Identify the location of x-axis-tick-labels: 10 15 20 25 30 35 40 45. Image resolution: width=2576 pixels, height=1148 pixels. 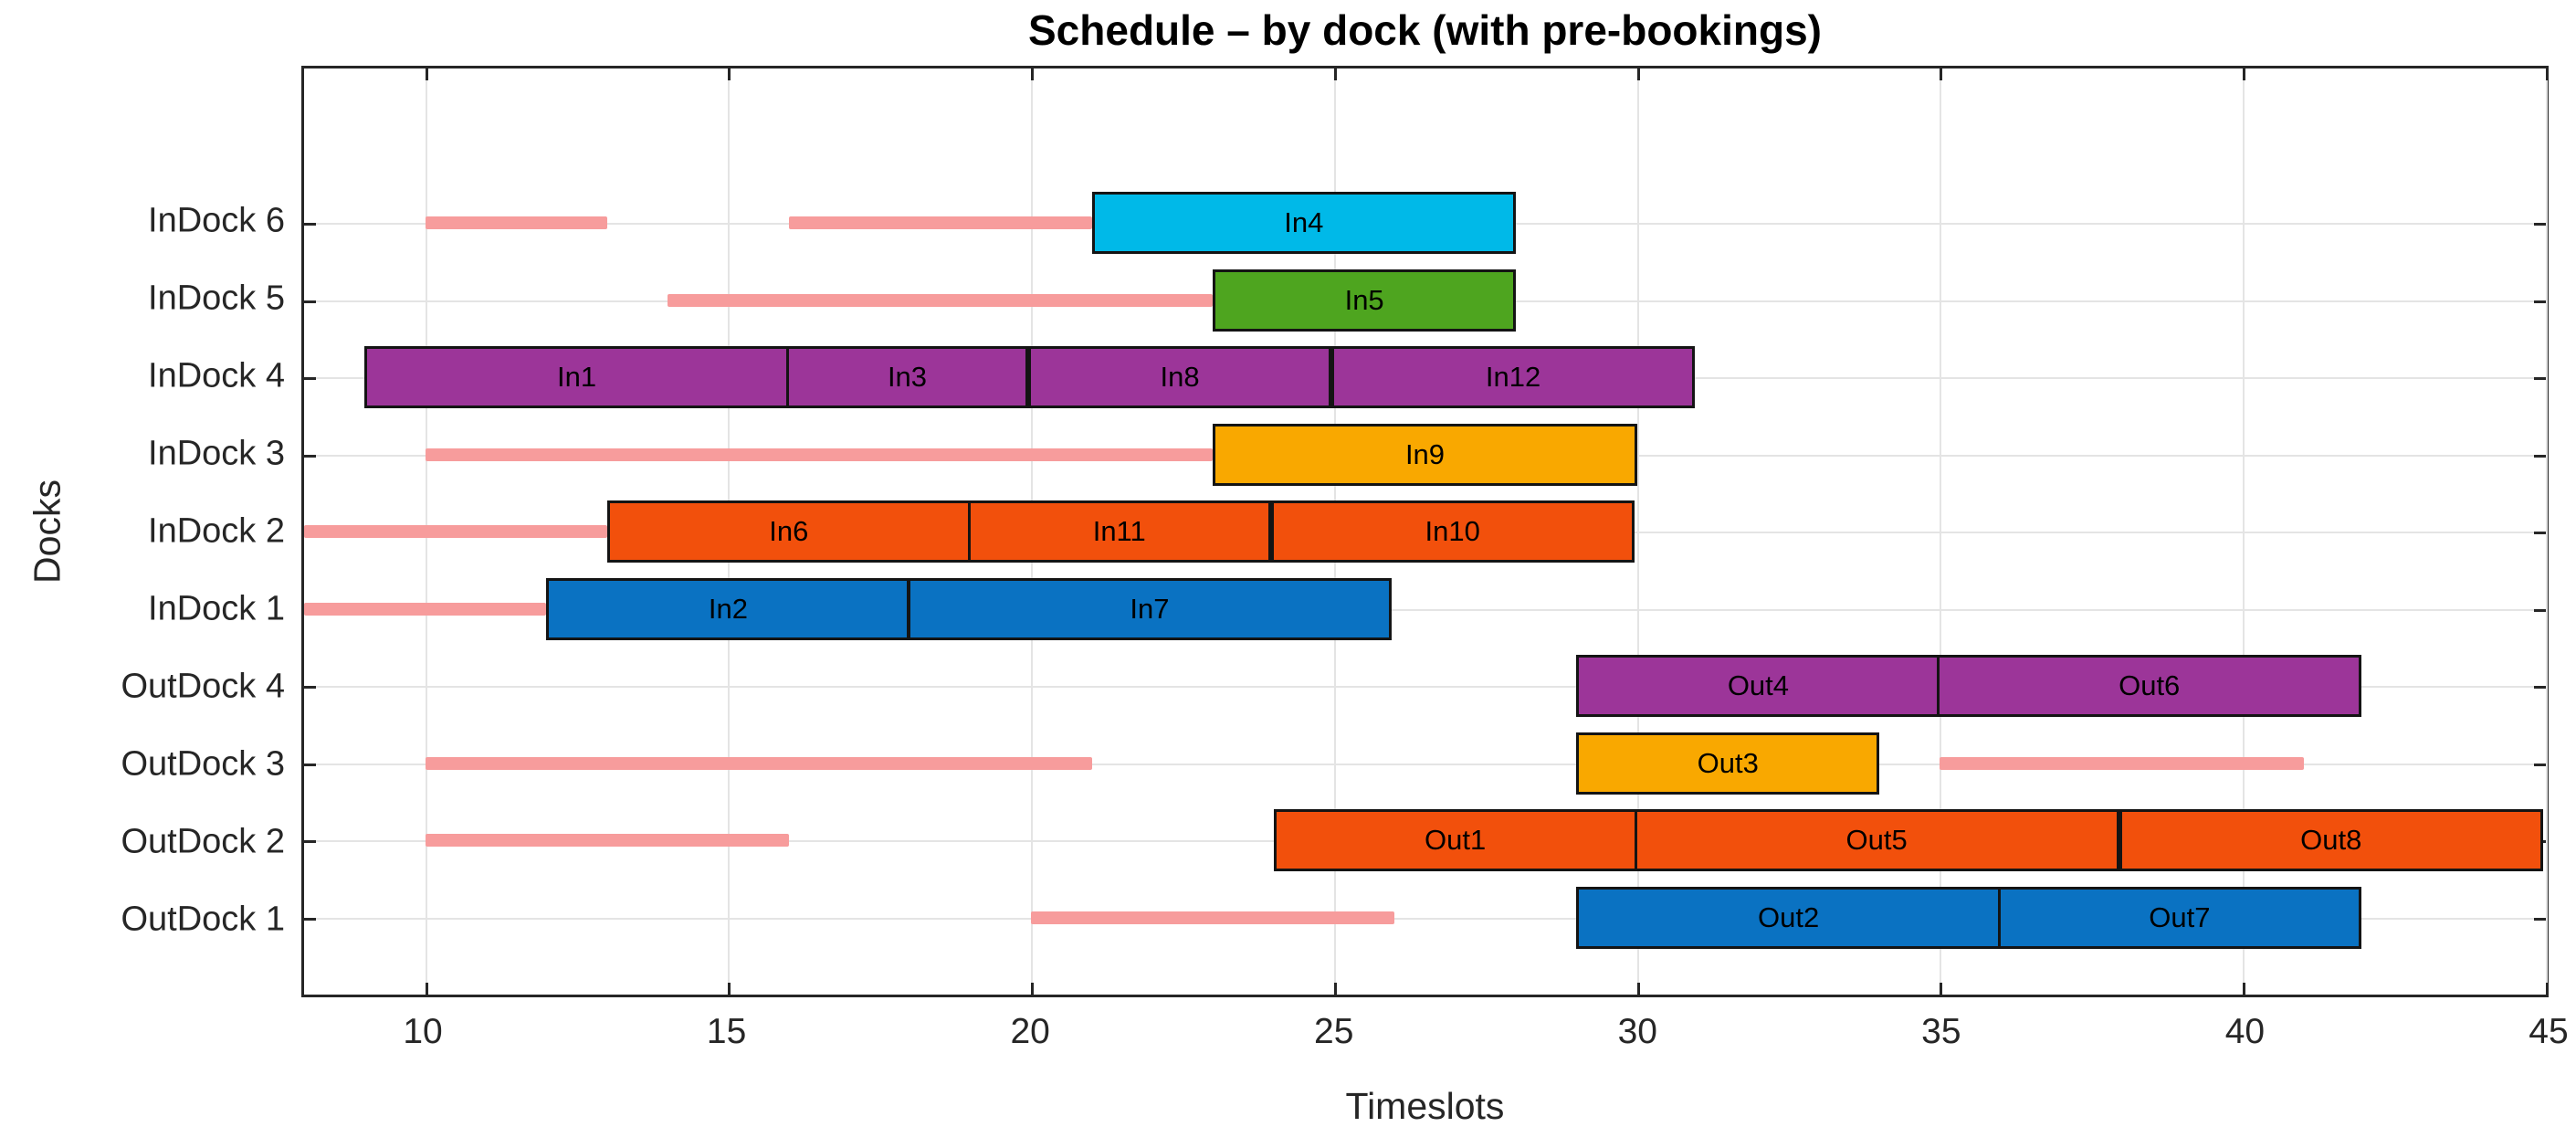
(1434, 1040).